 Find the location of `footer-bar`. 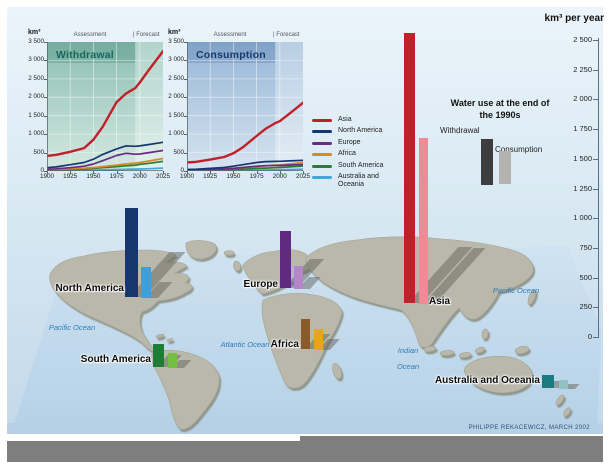

footer-bar is located at coordinates (305, 451).